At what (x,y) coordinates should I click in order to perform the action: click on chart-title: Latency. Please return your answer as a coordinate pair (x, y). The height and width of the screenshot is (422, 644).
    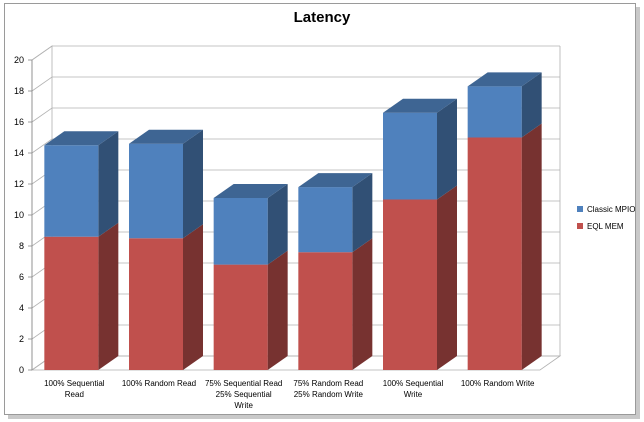
    Looking at the image, I should click on (322, 17).